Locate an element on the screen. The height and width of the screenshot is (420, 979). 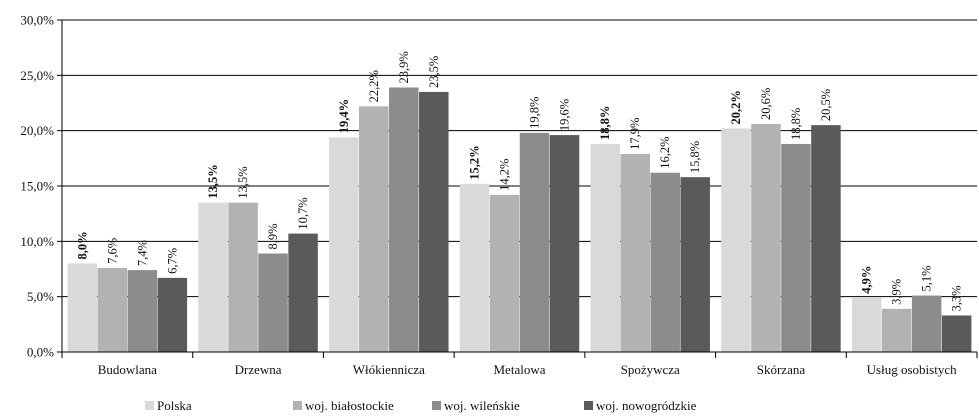
data-label: 19,8% is located at coordinates (535, 113).